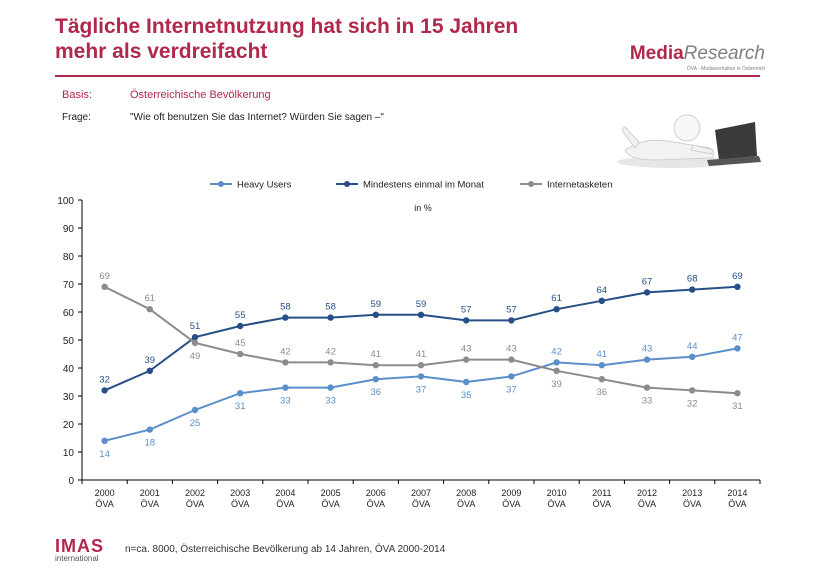 The height and width of the screenshot is (586, 817). What do you see at coordinates (376, 493) in the screenshot?
I see `x-tick-label: 2006` at bounding box center [376, 493].